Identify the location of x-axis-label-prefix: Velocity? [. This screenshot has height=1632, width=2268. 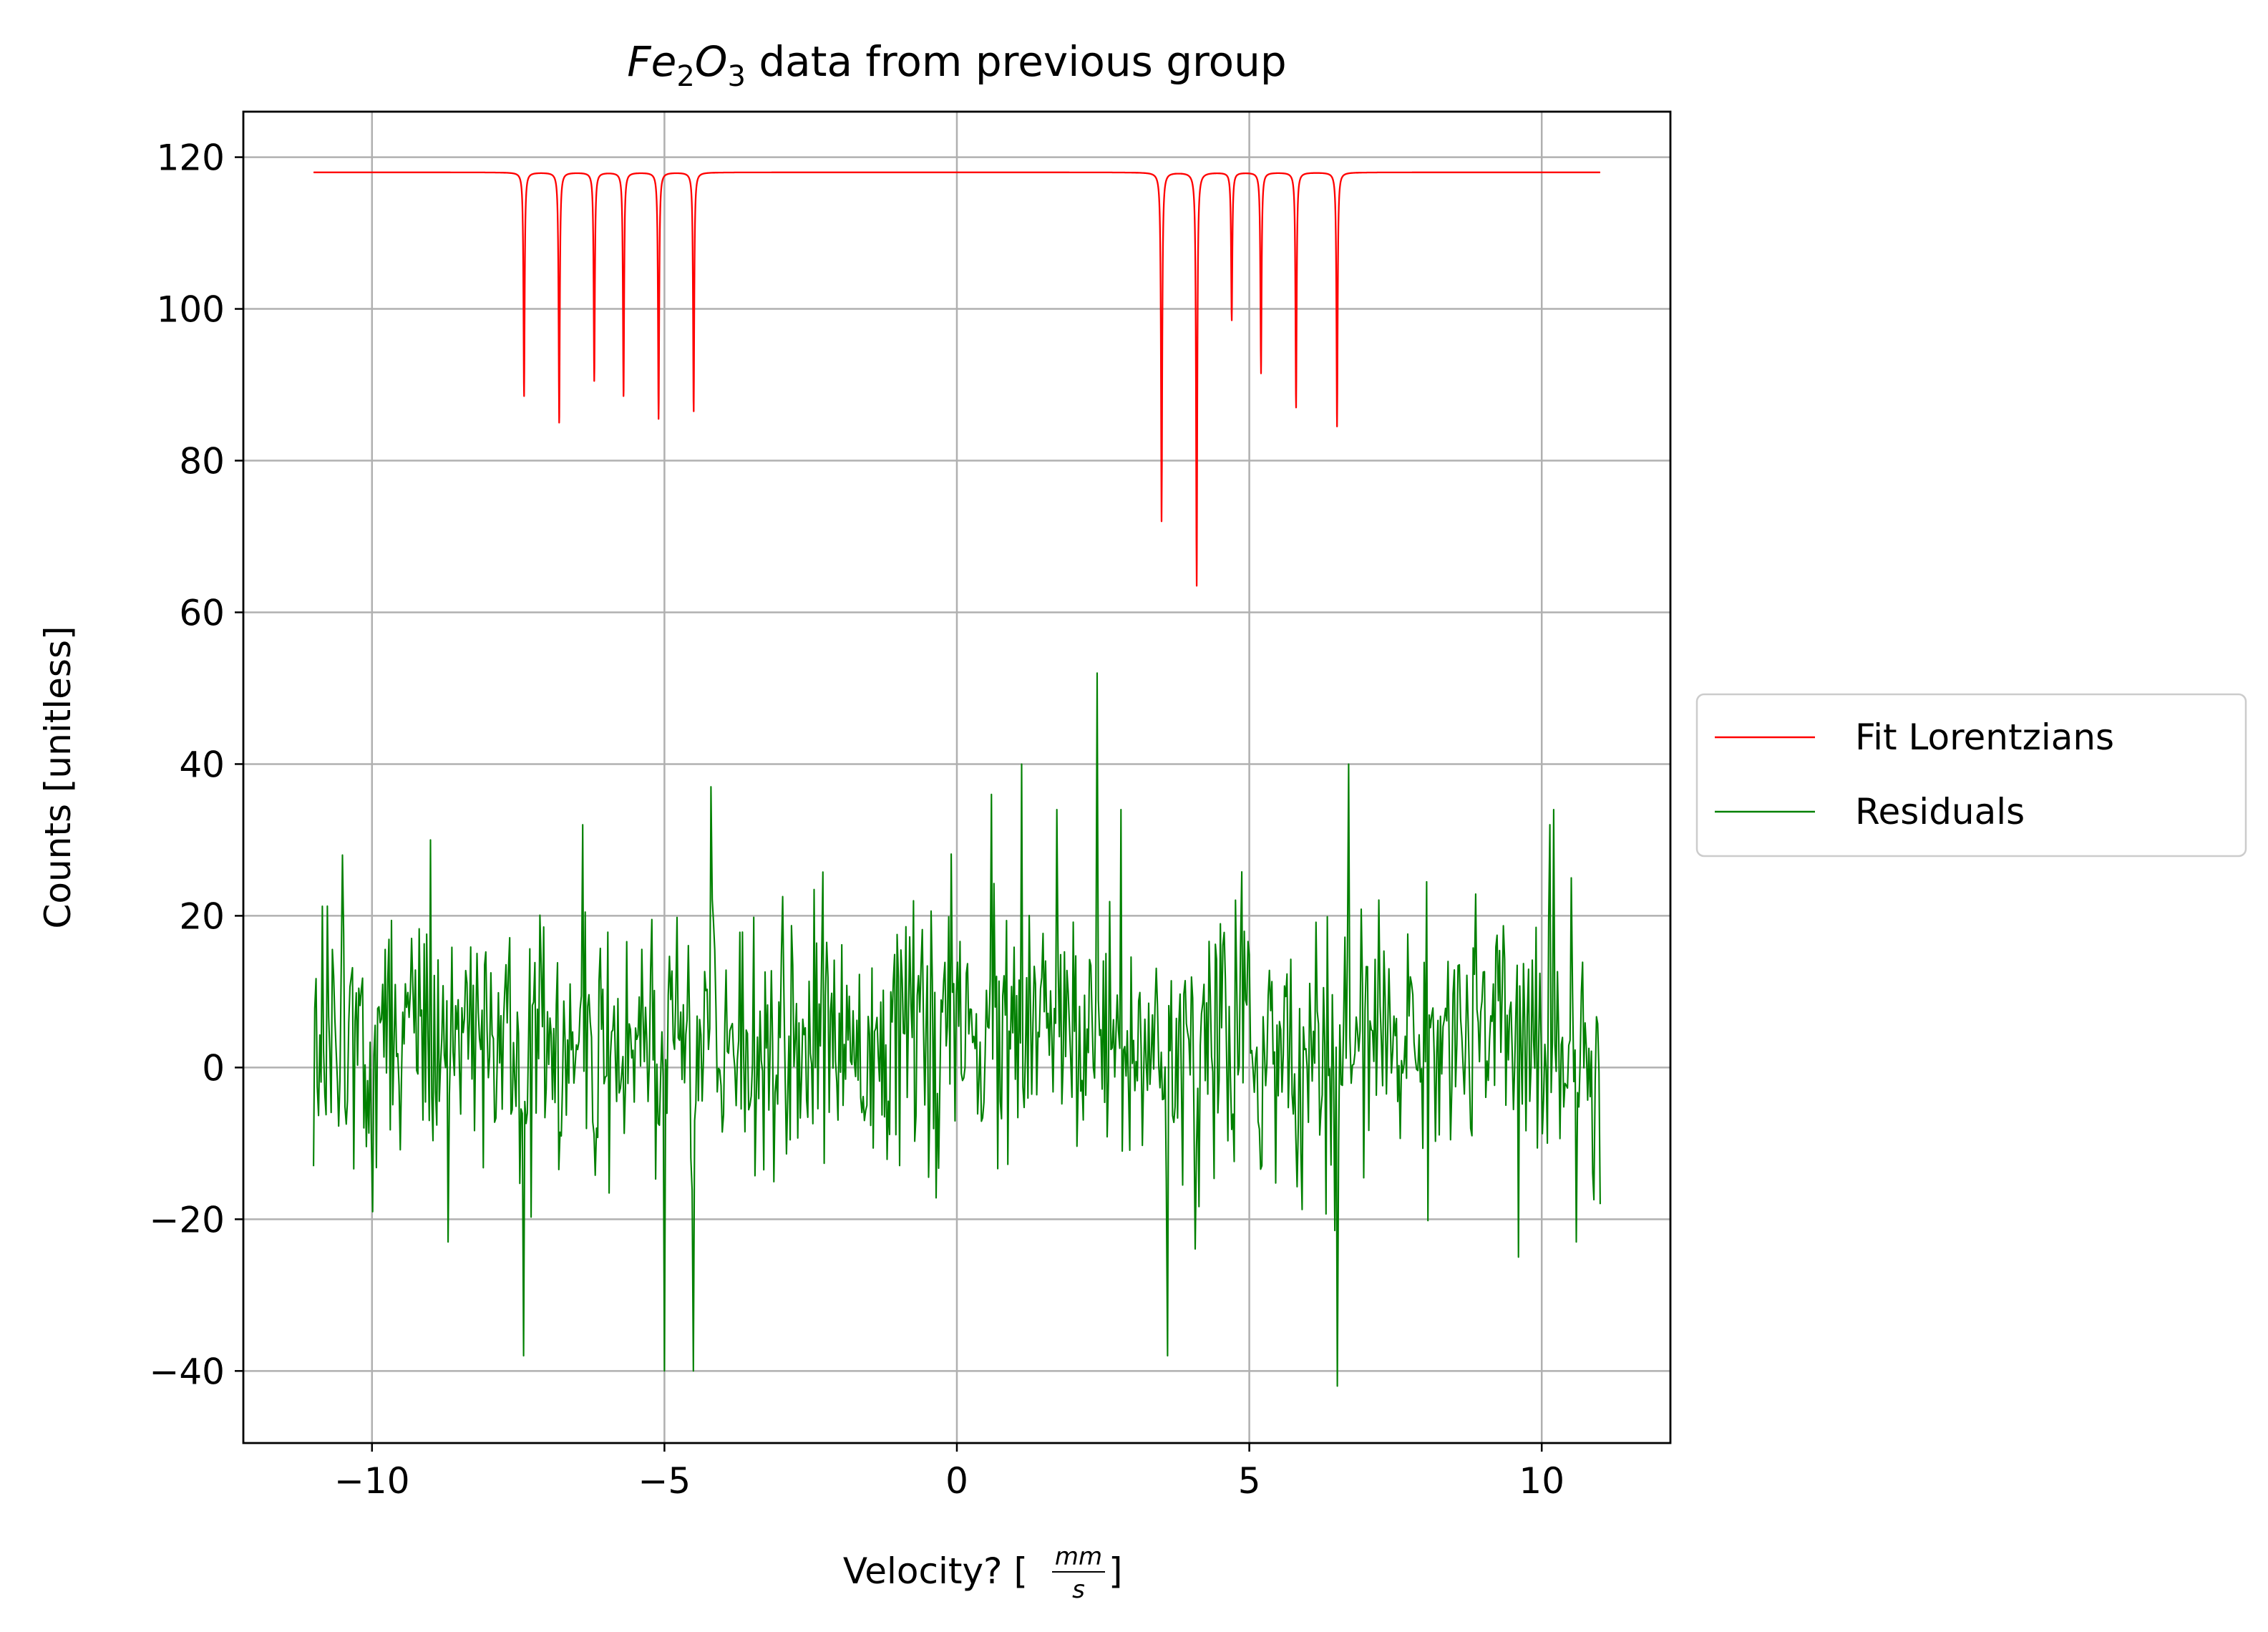
(935, 1571).